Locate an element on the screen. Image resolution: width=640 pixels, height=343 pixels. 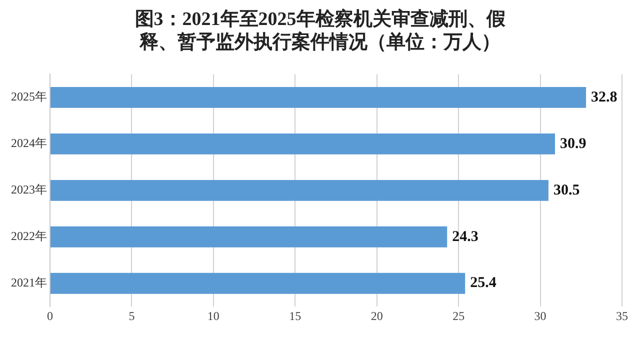
data-label: 32.8 is located at coordinates (604, 97).